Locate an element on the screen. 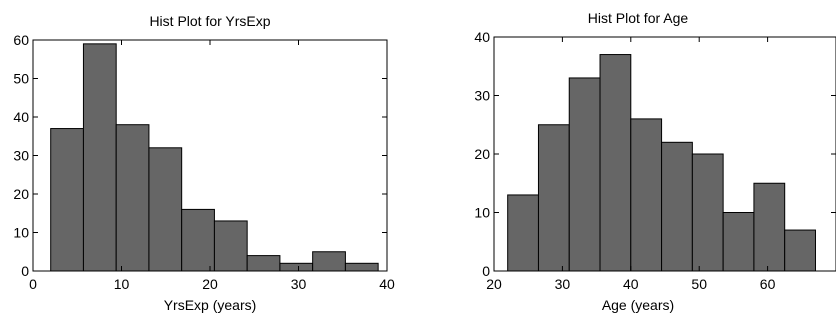 Image resolution: width=836 pixels, height=320 pixels. chart2-y-tick-label: 20 is located at coordinates (482, 154).